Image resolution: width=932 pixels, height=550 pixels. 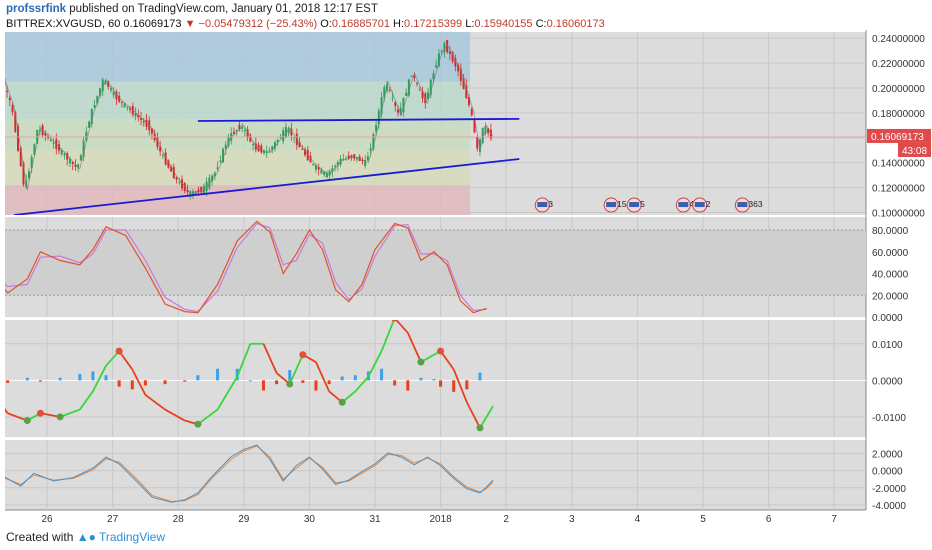 What do you see at coordinates (887, 345) in the screenshot?
I see `macd-tick-label: 0.0100` at bounding box center [887, 345].